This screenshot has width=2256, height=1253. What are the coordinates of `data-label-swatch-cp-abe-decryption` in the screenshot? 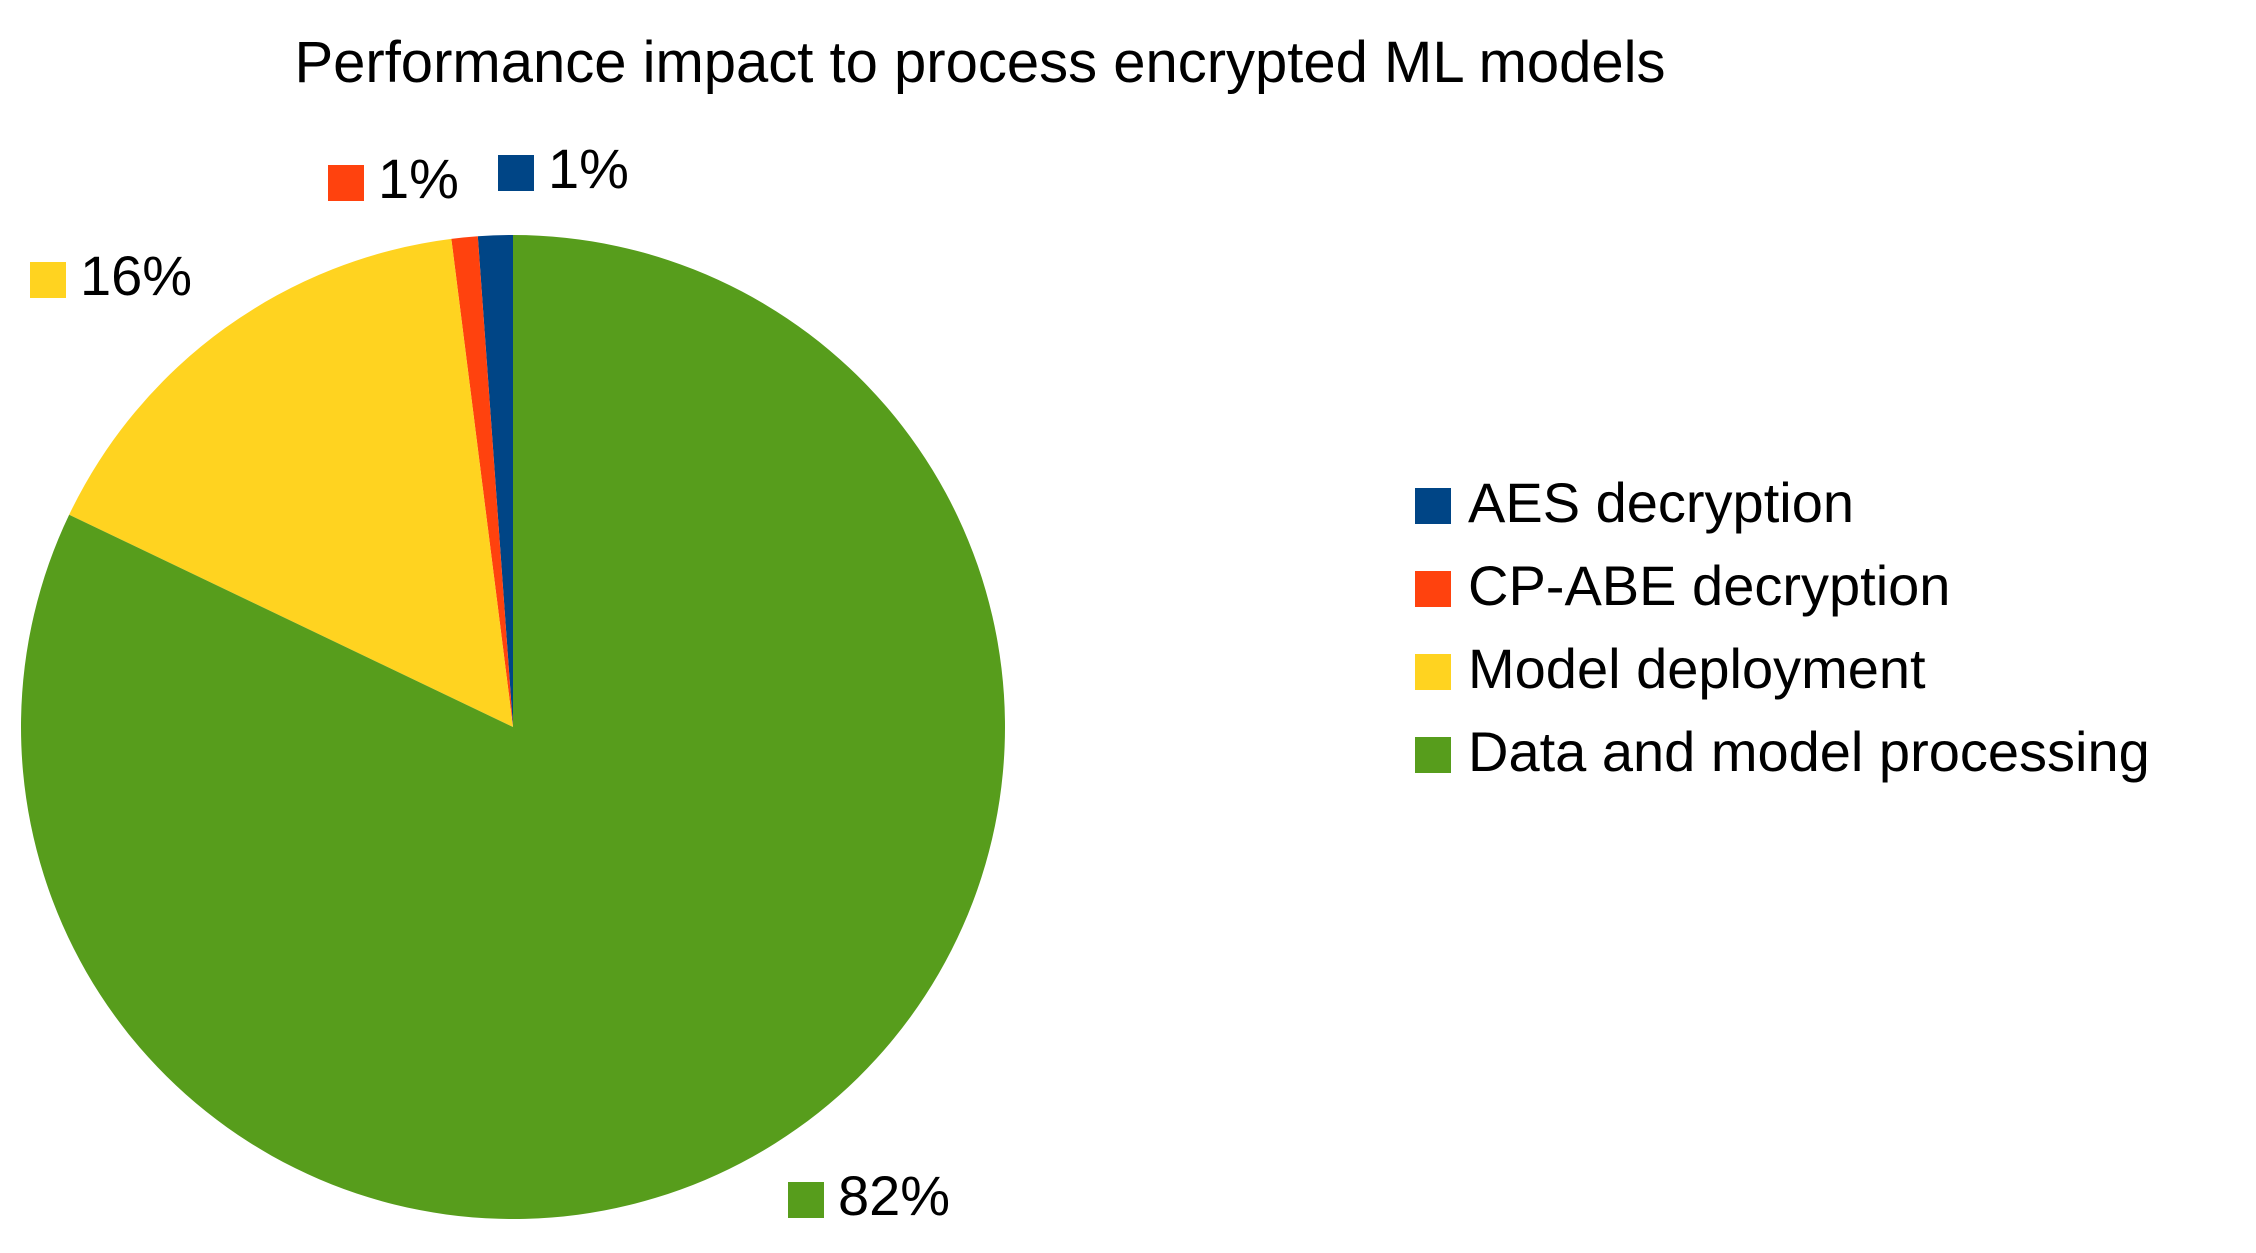 It's located at (346, 183).